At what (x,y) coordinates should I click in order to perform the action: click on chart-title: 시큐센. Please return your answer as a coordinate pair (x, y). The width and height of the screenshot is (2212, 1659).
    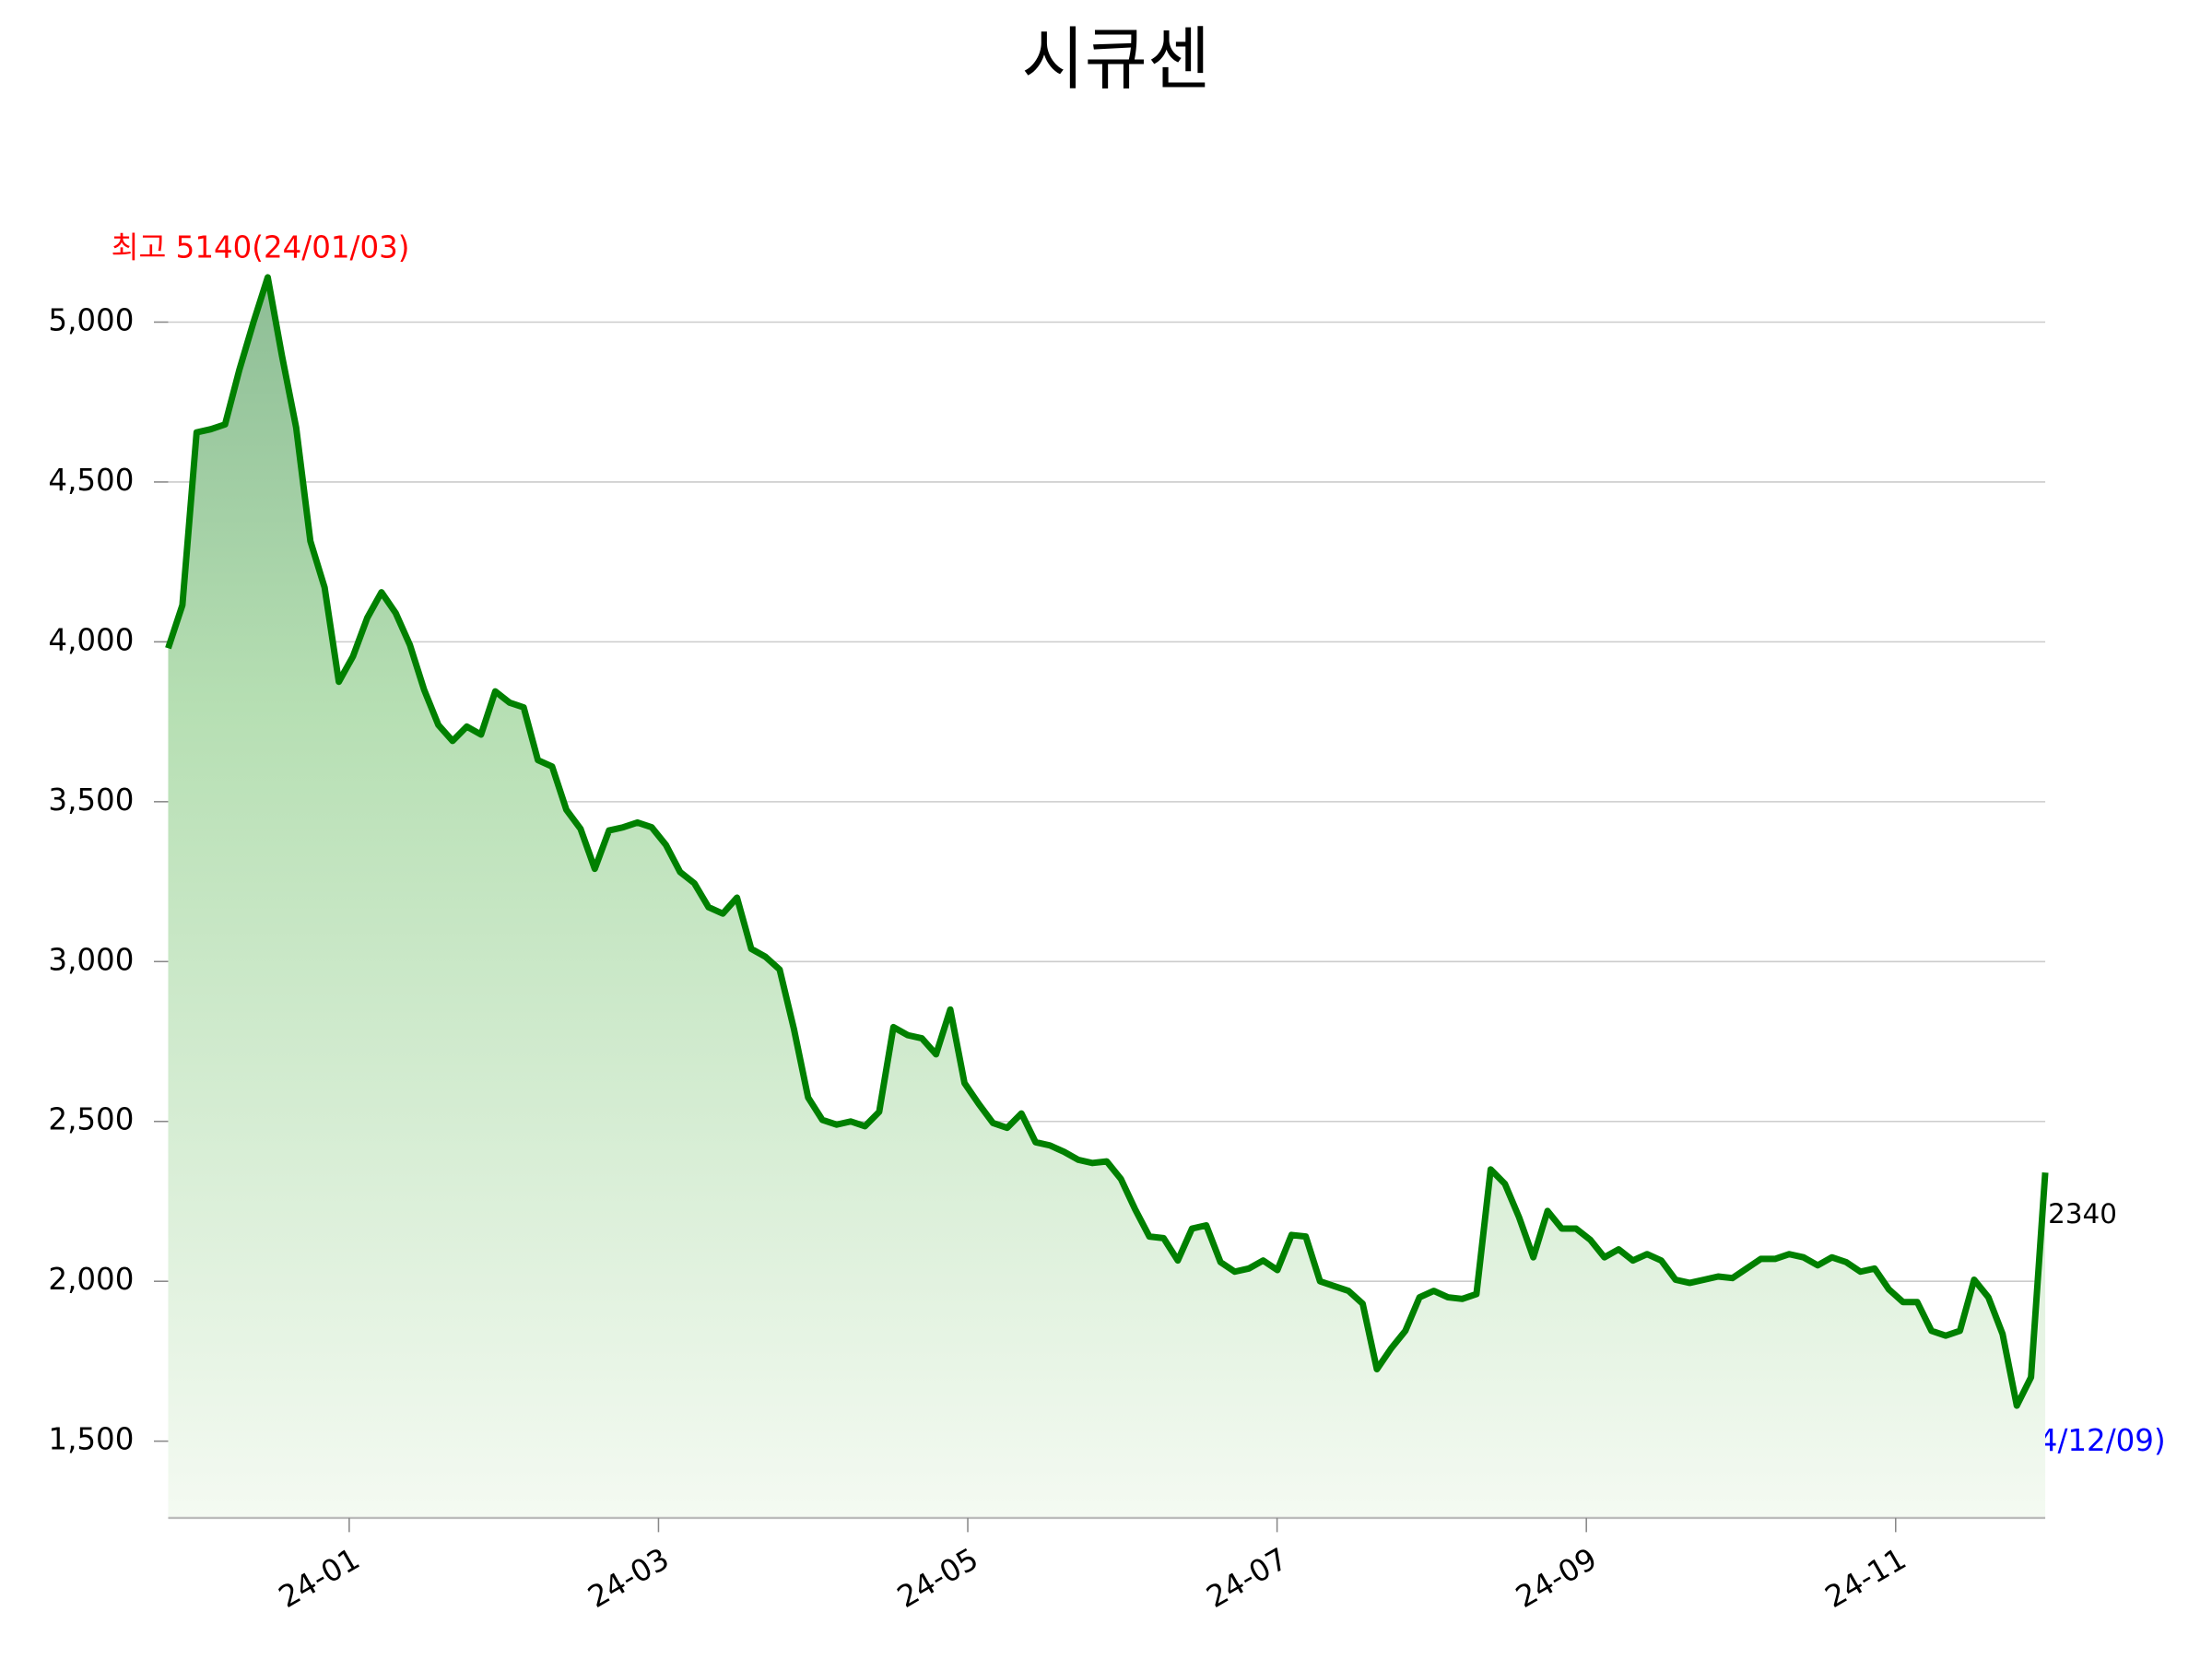
    Looking at the image, I should click on (1115, 59).